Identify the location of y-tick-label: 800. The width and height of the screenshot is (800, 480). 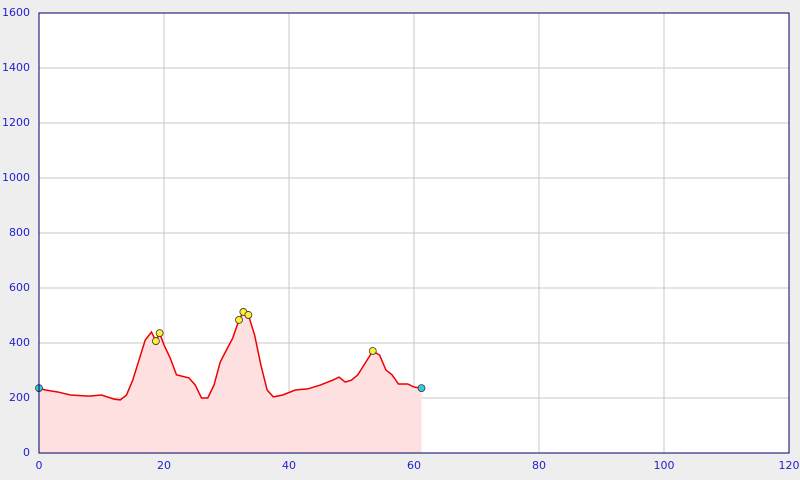
(19, 232).